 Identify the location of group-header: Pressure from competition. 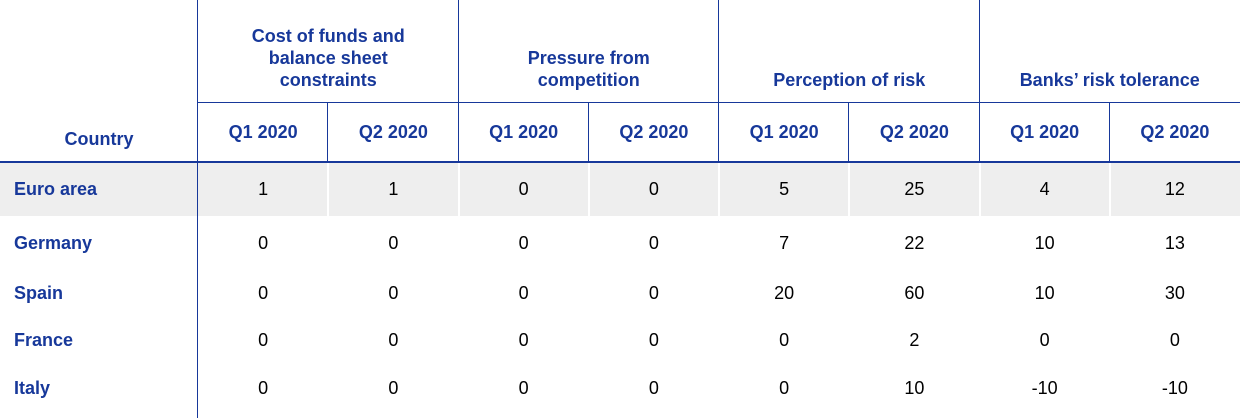
(588, 69).